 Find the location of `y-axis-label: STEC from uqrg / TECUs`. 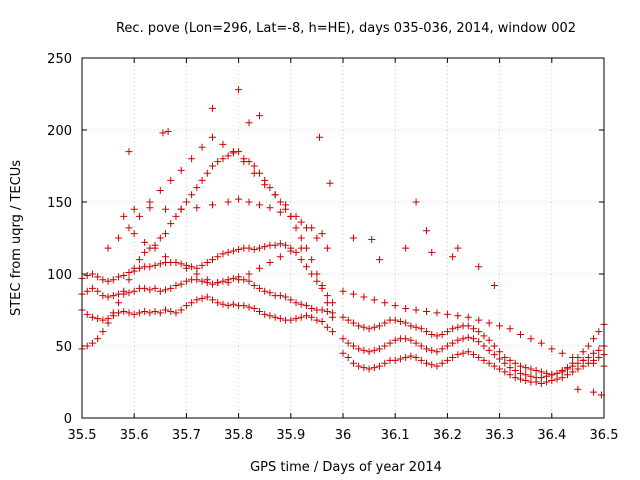

y-axis-label: STEC from uqrg / TECUs is located at coordinates (16, 238).